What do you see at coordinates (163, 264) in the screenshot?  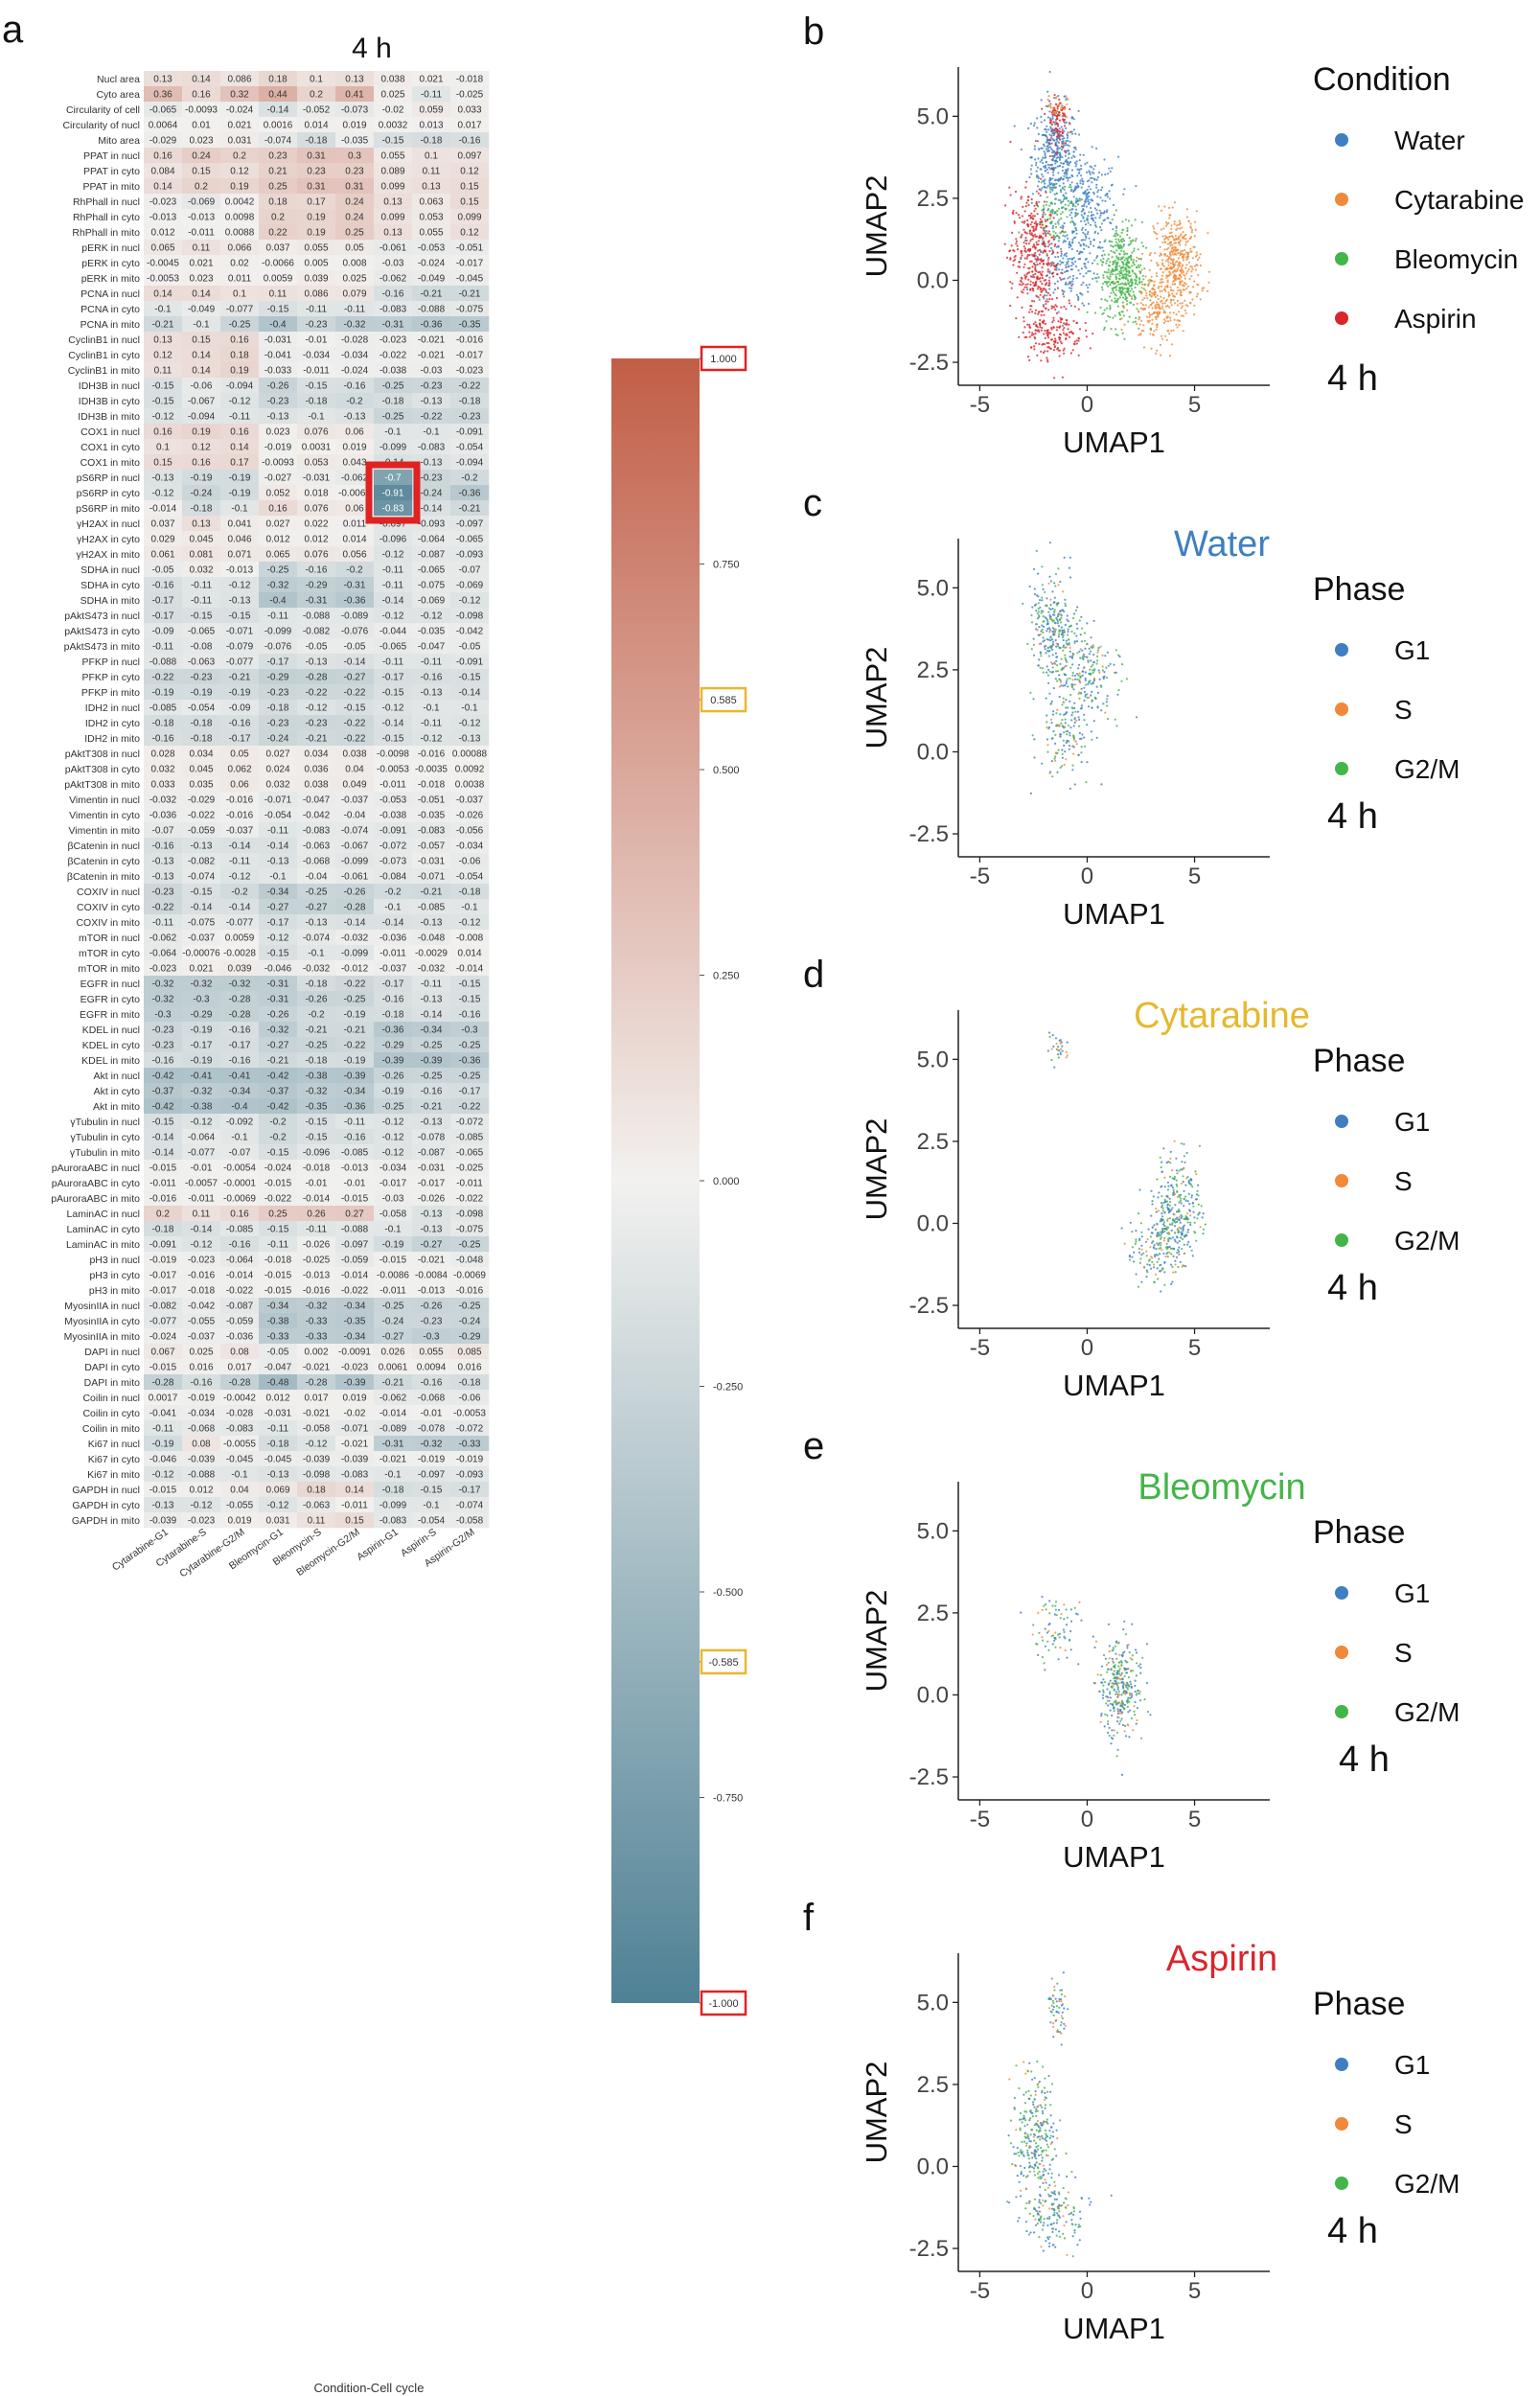 I see `cell-value: -0.0045` at bounding box center [163, 264].